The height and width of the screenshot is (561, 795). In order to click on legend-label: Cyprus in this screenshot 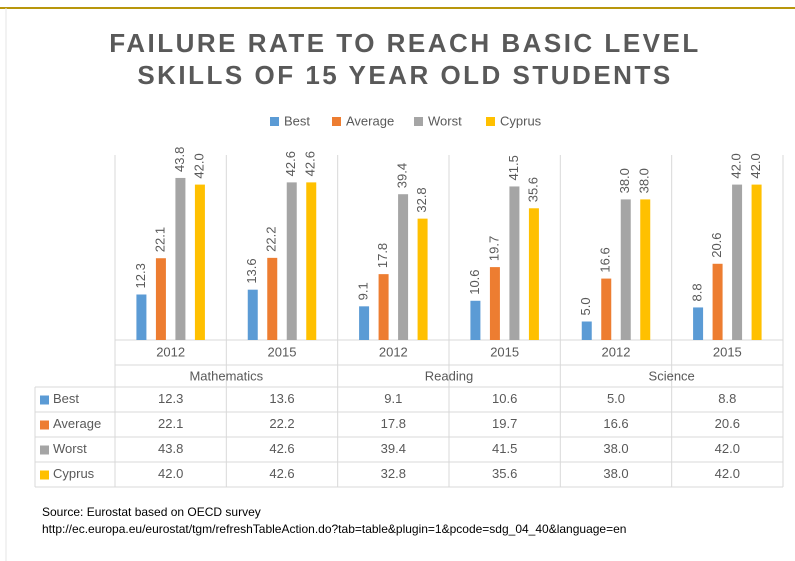, I will do `click(521, 120)`.